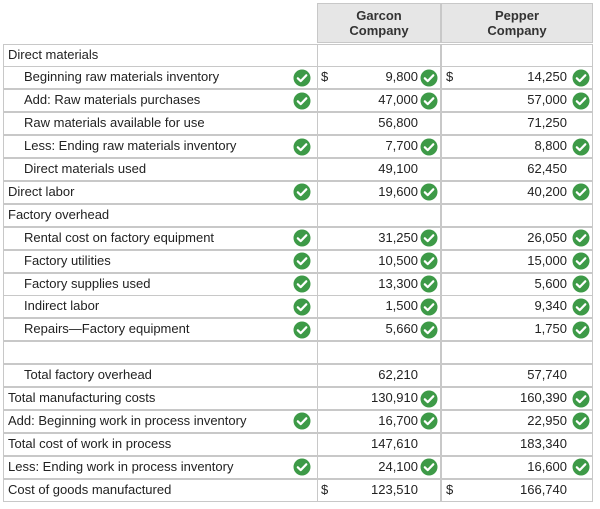 This screenshot has width=600, height=509. Describe the element at coordinates (394, 443) in the screenshot. I see `amount: 147,610` at that location.